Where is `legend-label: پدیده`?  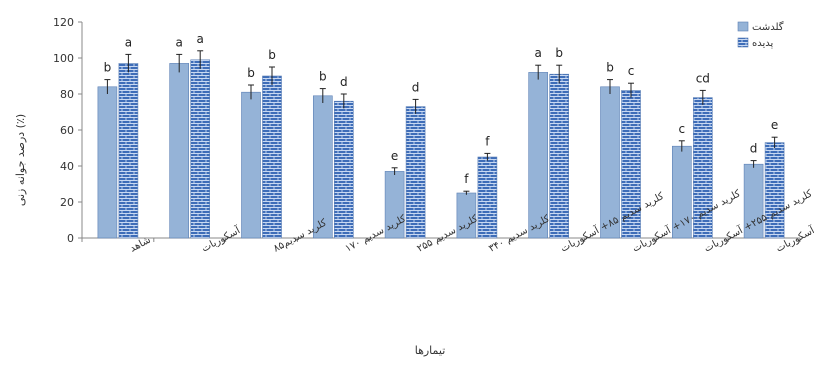
legend-label: پدیده is located at coordinates (763, 43).